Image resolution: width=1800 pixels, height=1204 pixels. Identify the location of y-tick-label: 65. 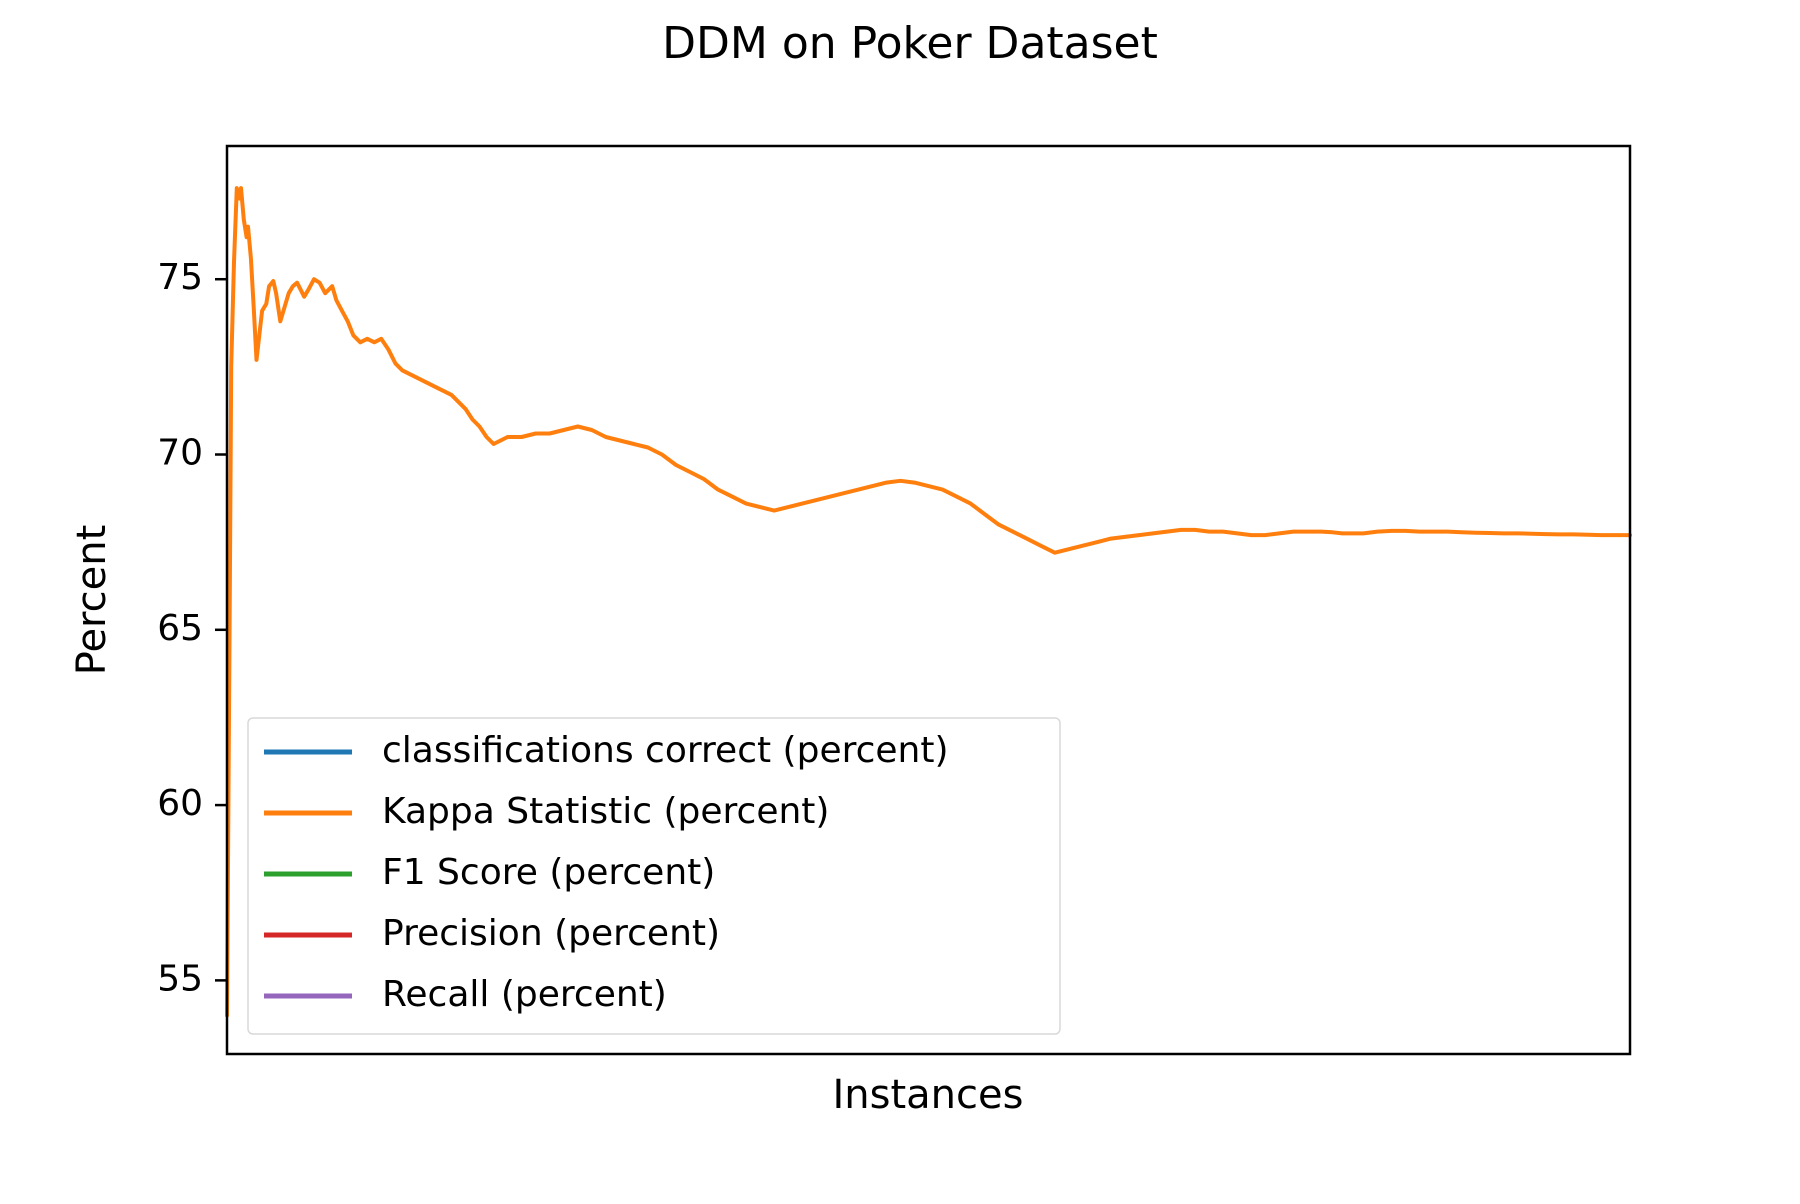
(180, 628).